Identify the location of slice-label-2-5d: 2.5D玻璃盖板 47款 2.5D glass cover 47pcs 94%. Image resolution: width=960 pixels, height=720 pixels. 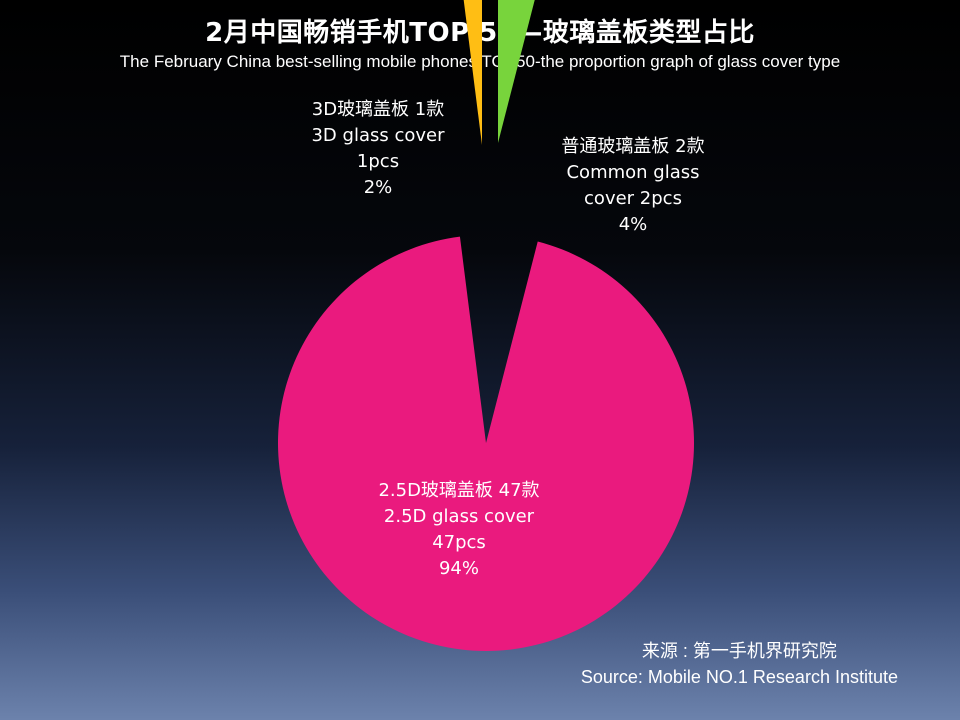
(458, 529).